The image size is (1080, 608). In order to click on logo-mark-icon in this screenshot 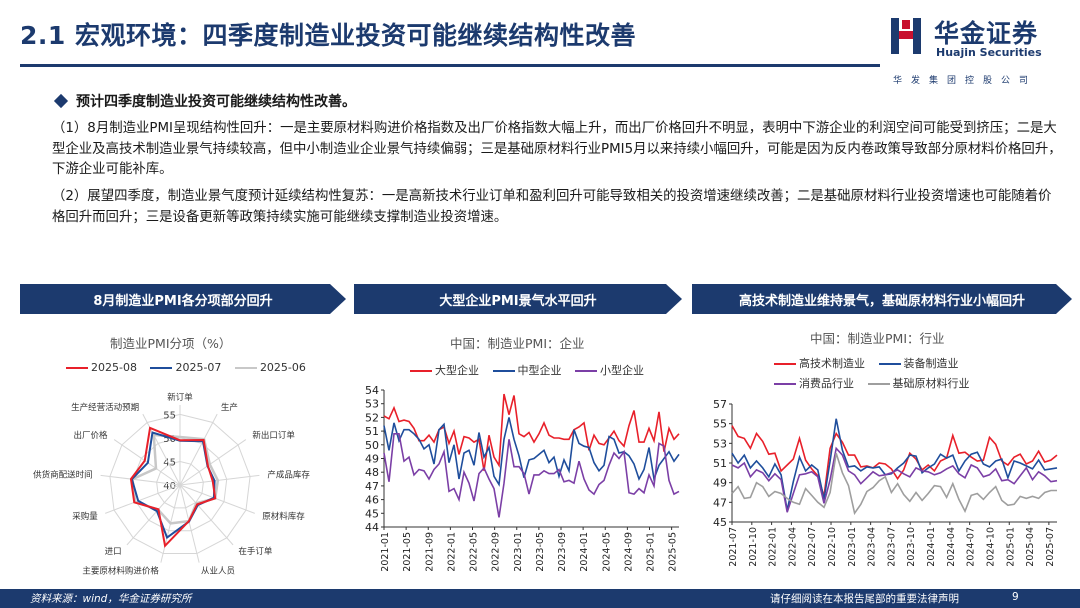, I will do `click(906, 36)`.